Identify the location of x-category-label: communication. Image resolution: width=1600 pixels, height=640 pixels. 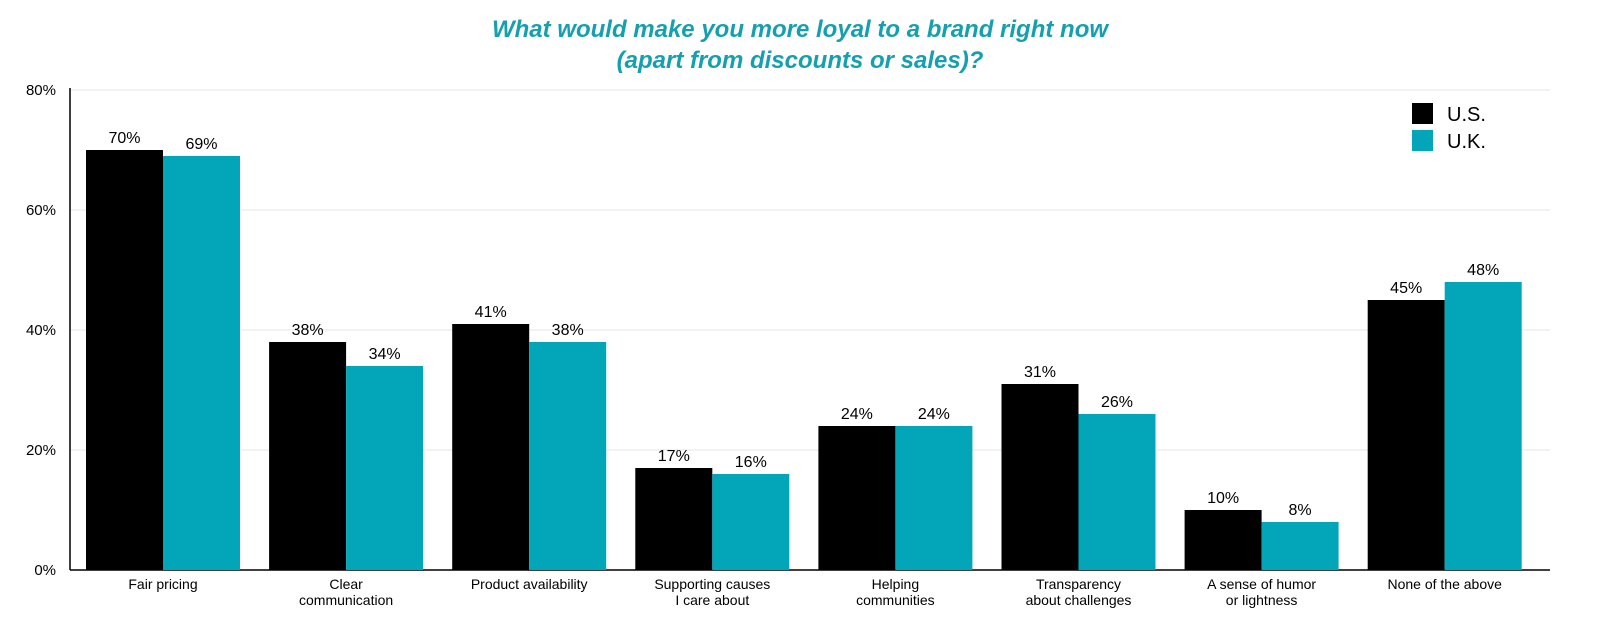
(346, 600).